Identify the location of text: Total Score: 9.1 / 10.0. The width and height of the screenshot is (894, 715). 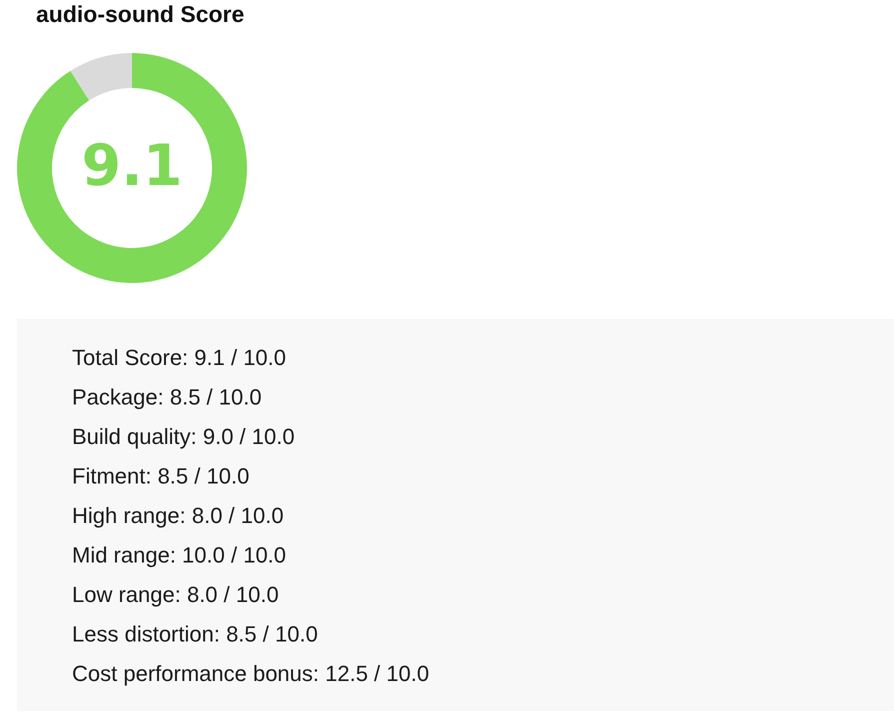
(179, 357).